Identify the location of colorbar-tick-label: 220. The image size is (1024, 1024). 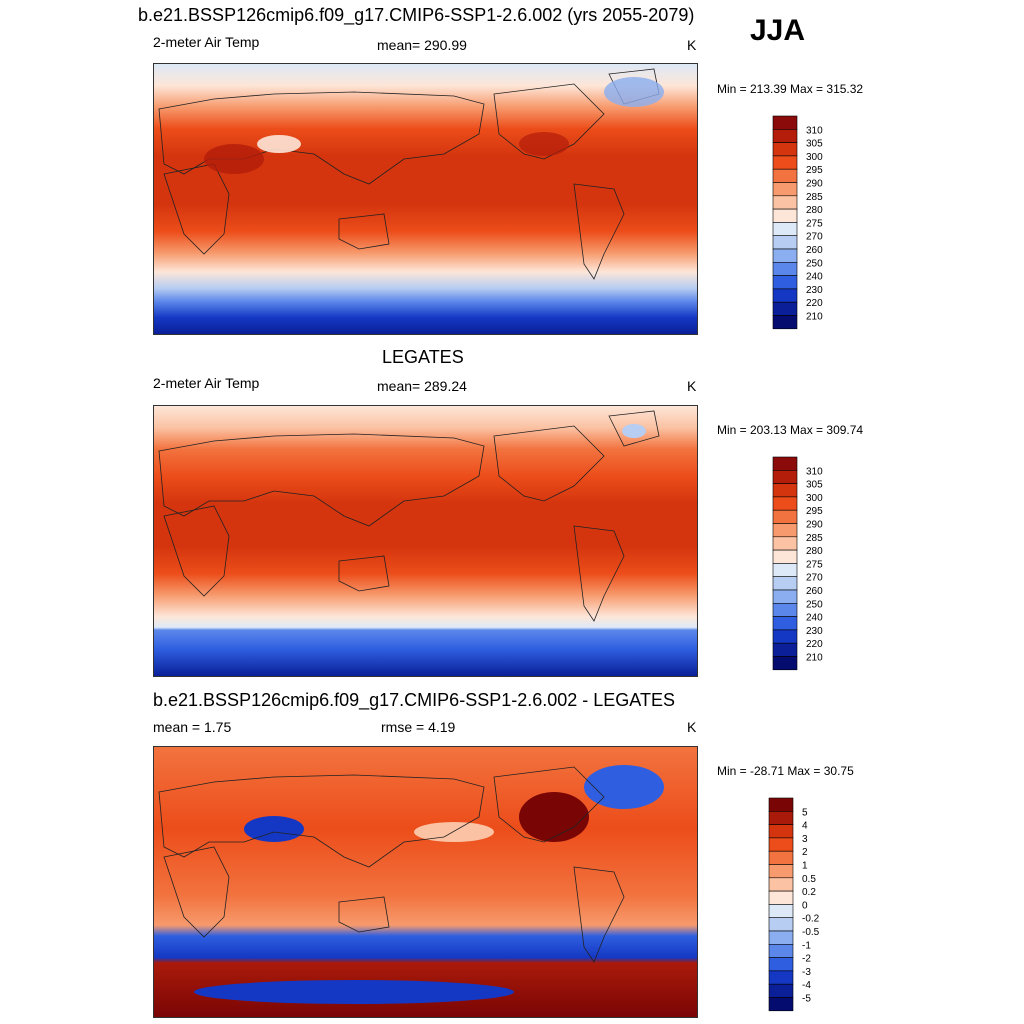
(814, 303).